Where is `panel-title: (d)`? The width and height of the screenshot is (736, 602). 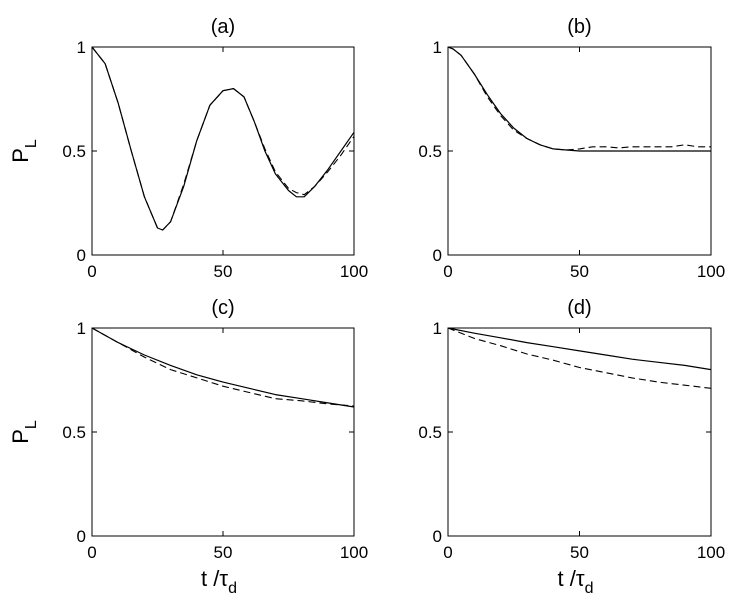
panel-title: (d) is located at coordinates (579, 308).